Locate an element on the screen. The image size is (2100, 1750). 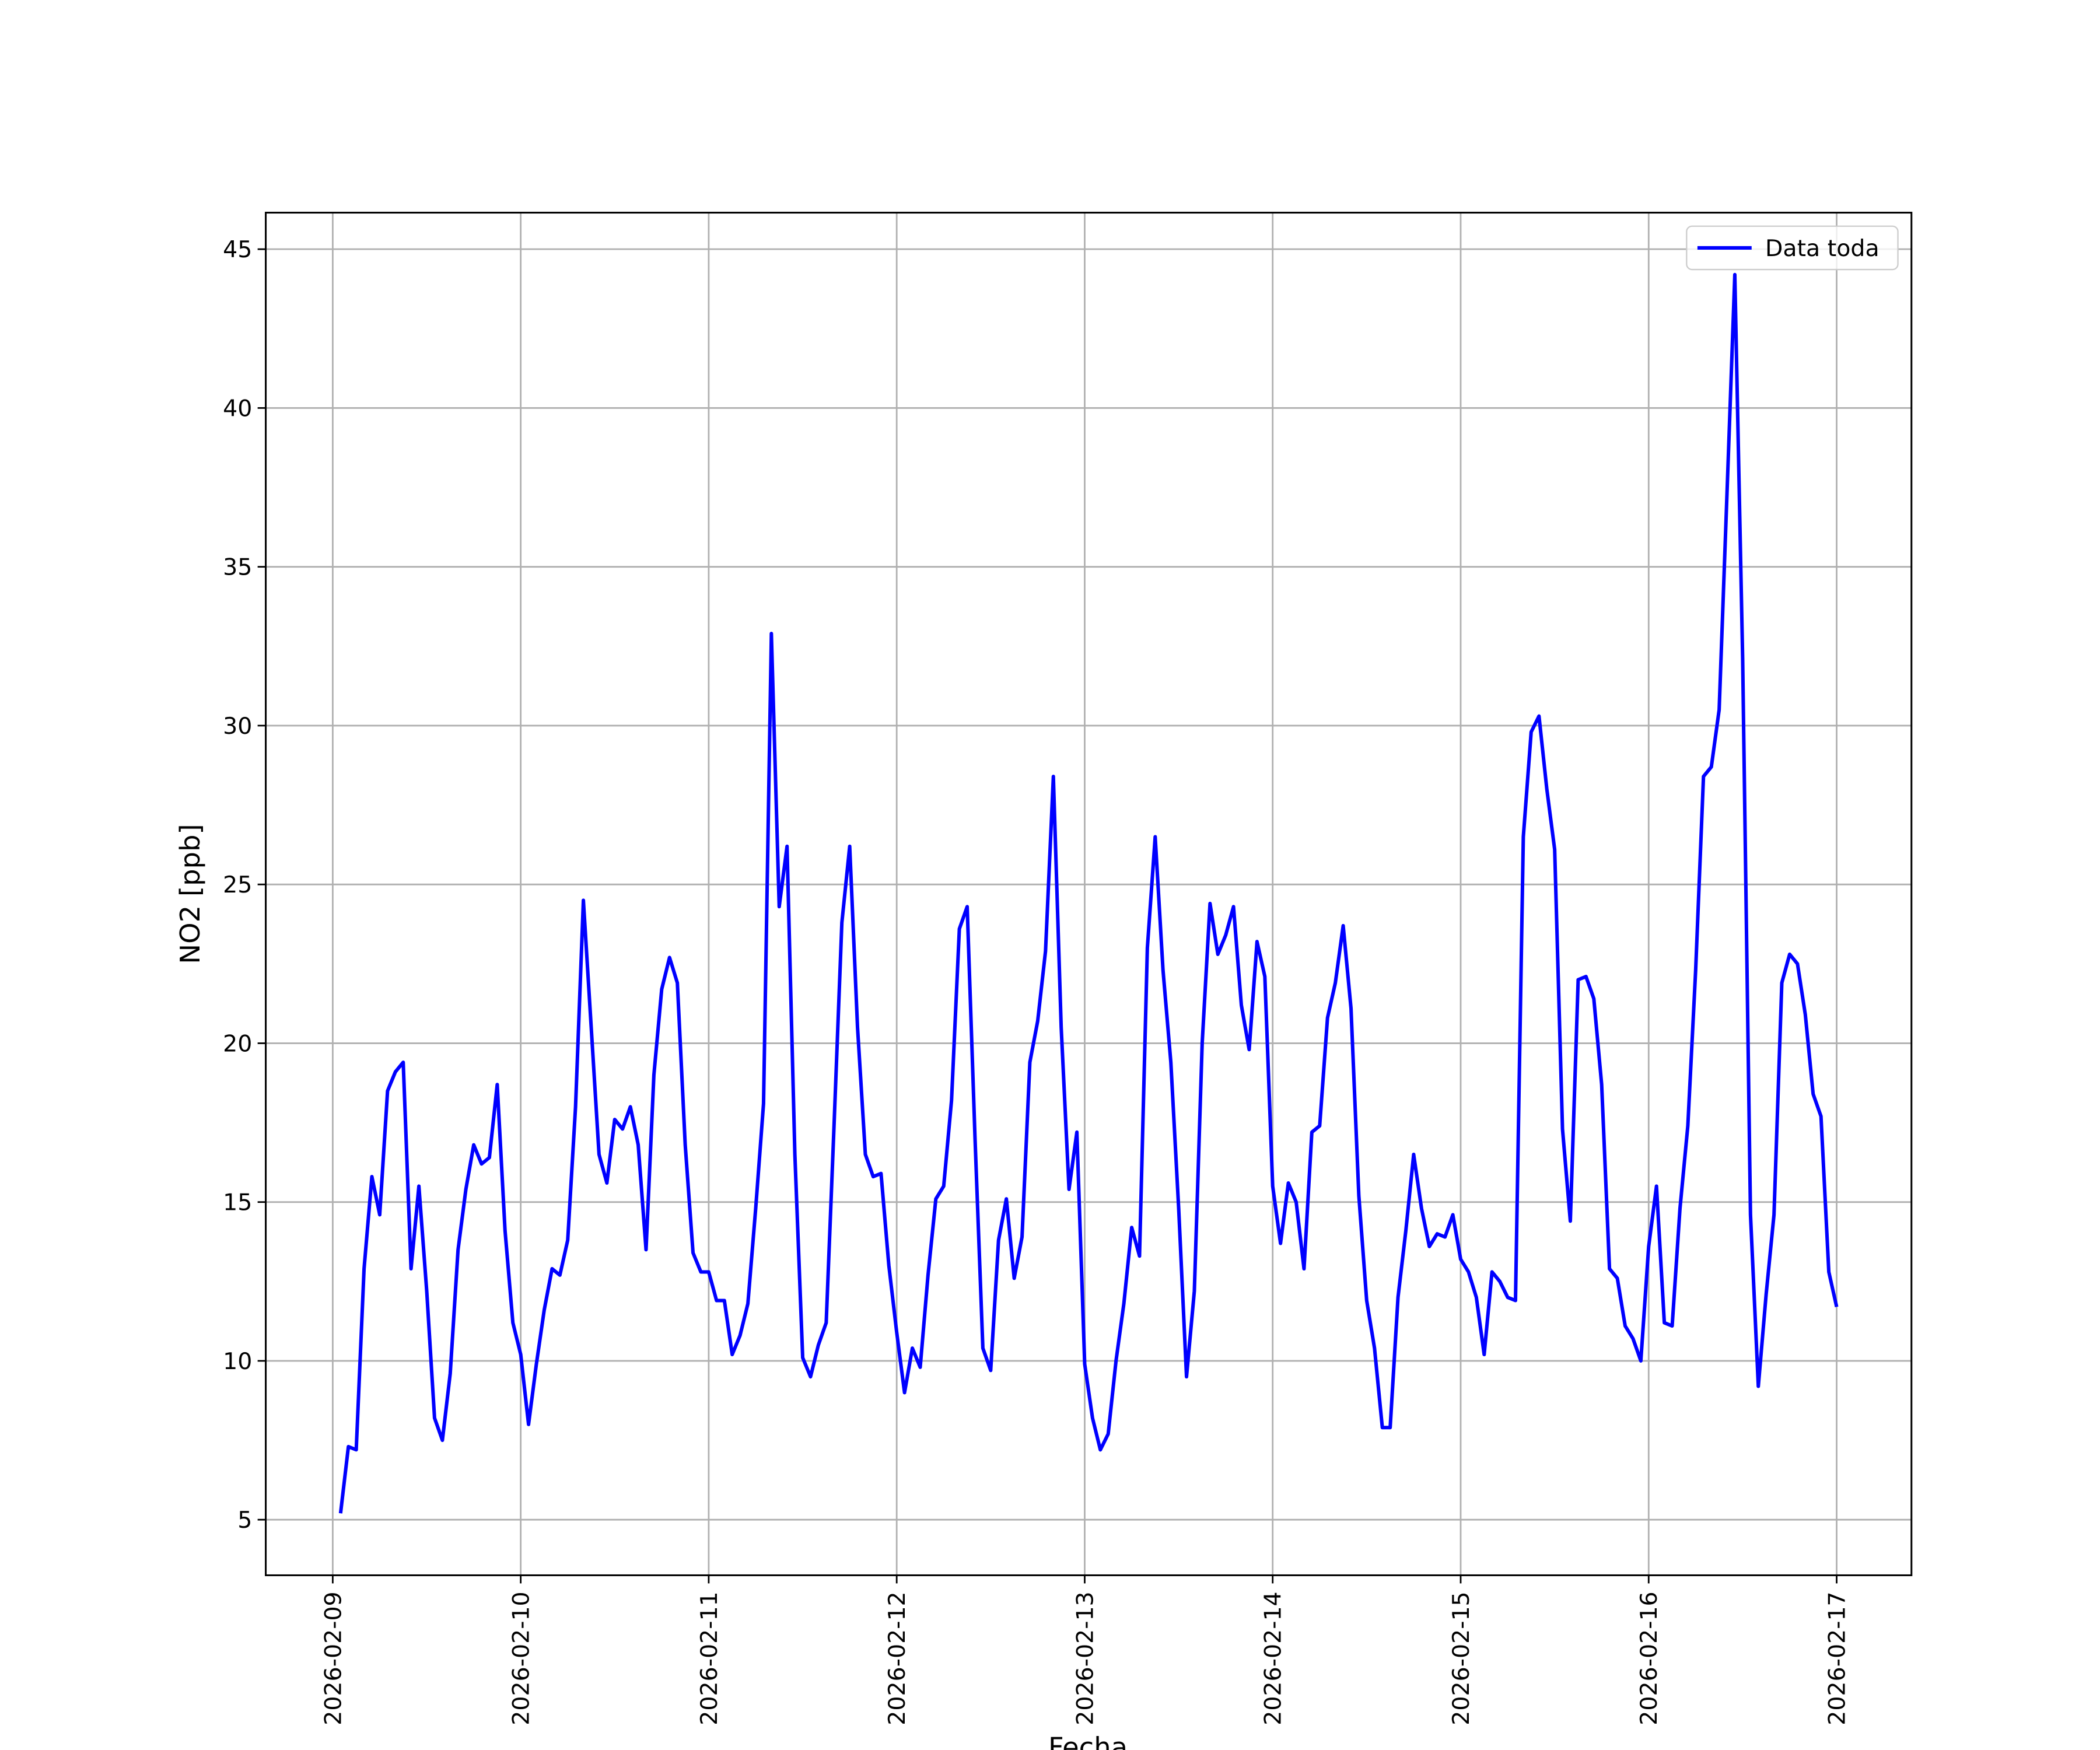
x-tick-label: 2026-02-09 is located at coordinates (333, 1658).